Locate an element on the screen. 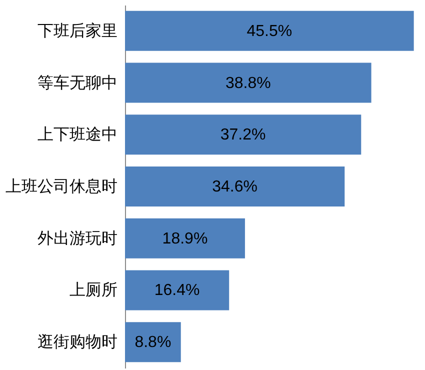  y-tick-label: 上下班途中 is located at coordinates (78, 135).